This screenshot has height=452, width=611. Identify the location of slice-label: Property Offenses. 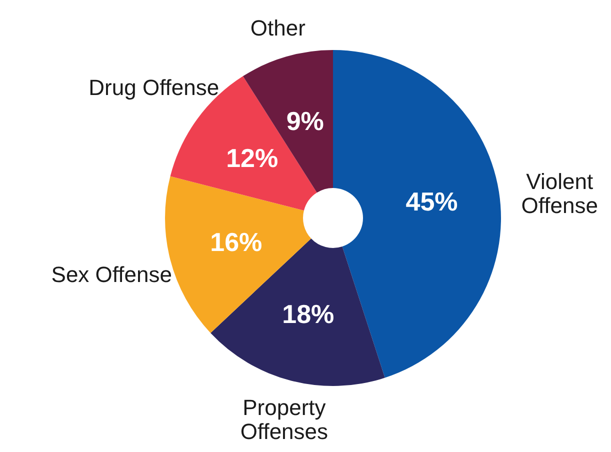
(284, 419).